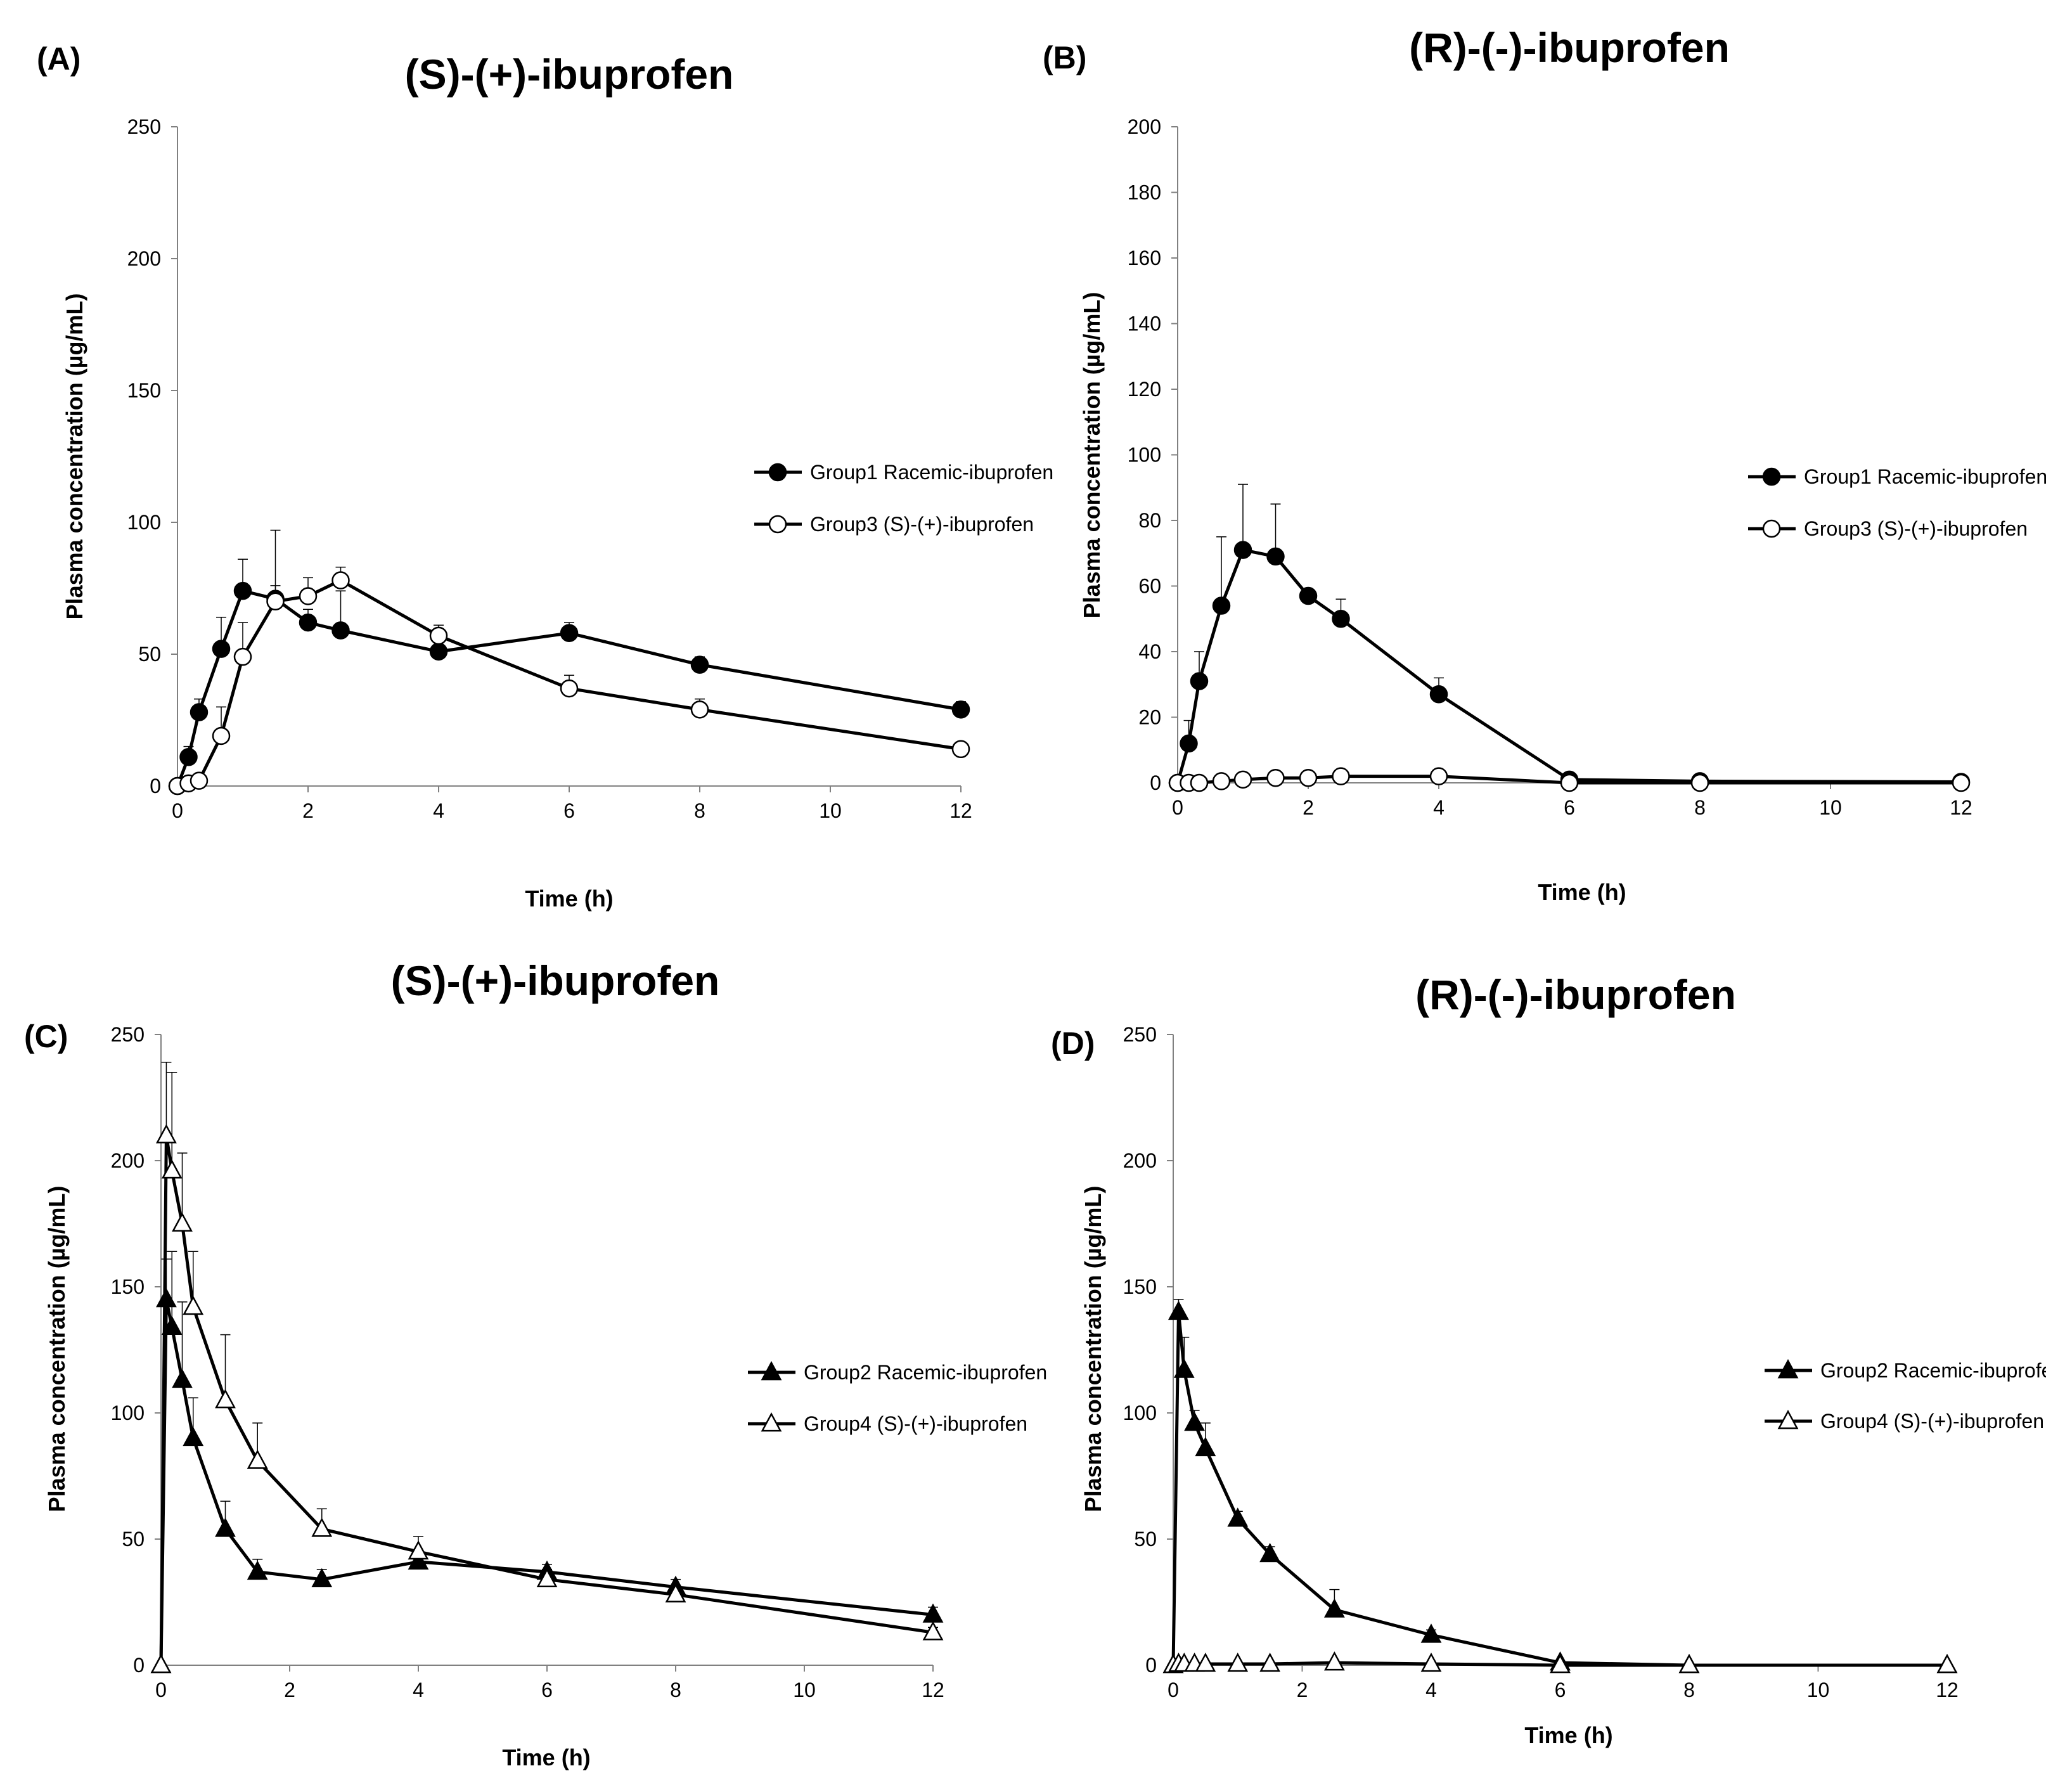 The height and width of the screenshot is (1792, 2046). What do you see at coordinates (133, 1539) in the screenshot?
I see `y-tick-label: 50` at bounding box center [133, 1539].